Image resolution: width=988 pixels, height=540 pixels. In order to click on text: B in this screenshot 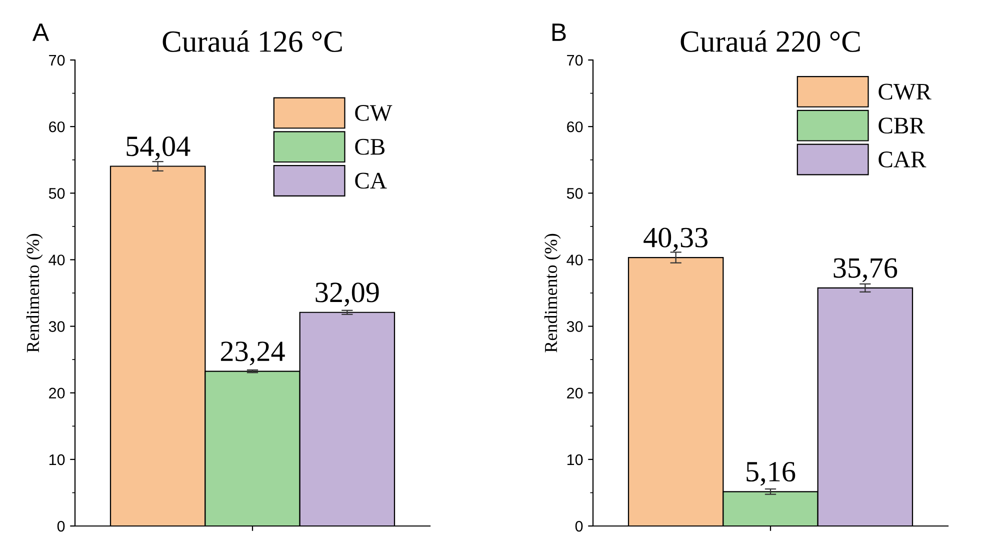, I will do `click(559, 32)`.